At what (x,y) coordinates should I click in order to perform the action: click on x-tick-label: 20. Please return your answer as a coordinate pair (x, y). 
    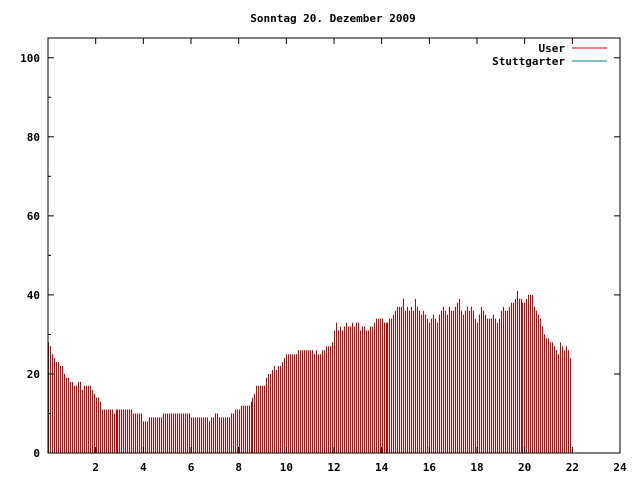
    Looking at the image, I should click on (524, 467).